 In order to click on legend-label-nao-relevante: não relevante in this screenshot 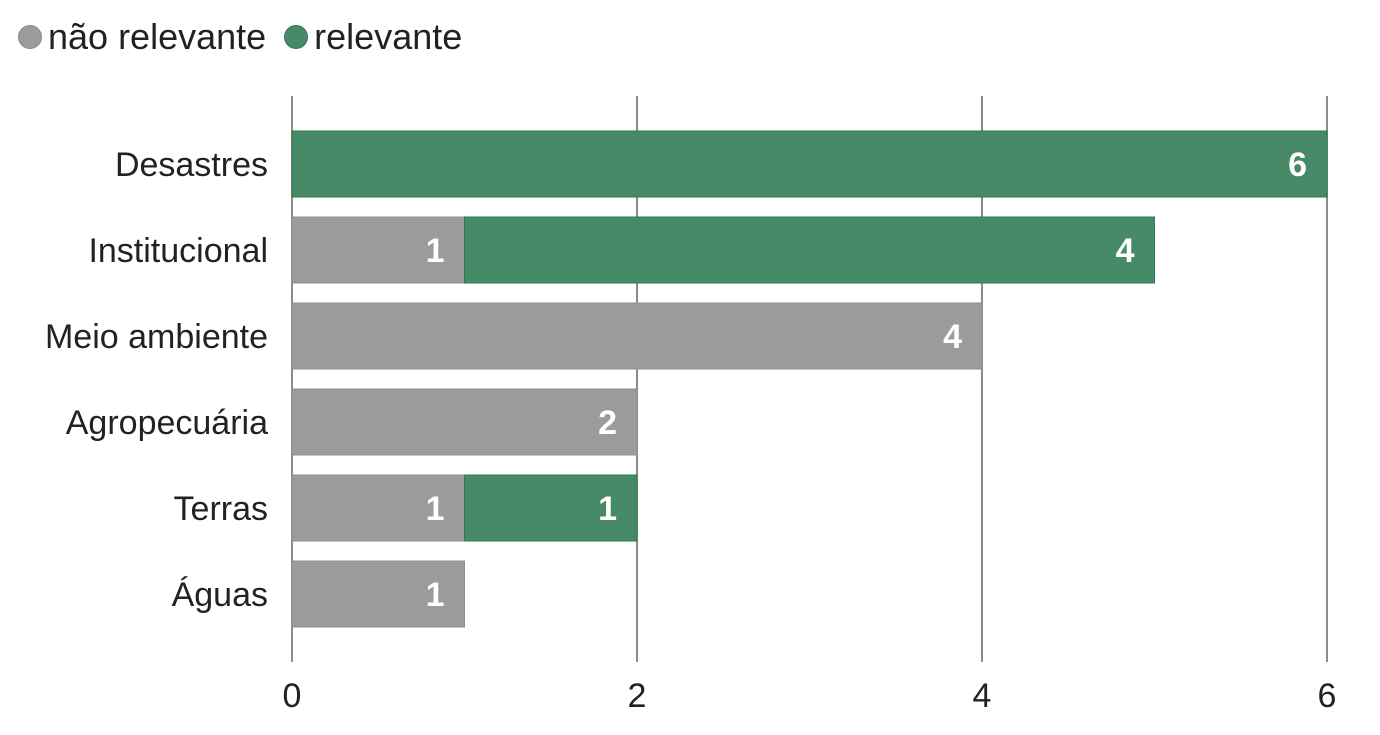, I will do `click(157, 36)`.